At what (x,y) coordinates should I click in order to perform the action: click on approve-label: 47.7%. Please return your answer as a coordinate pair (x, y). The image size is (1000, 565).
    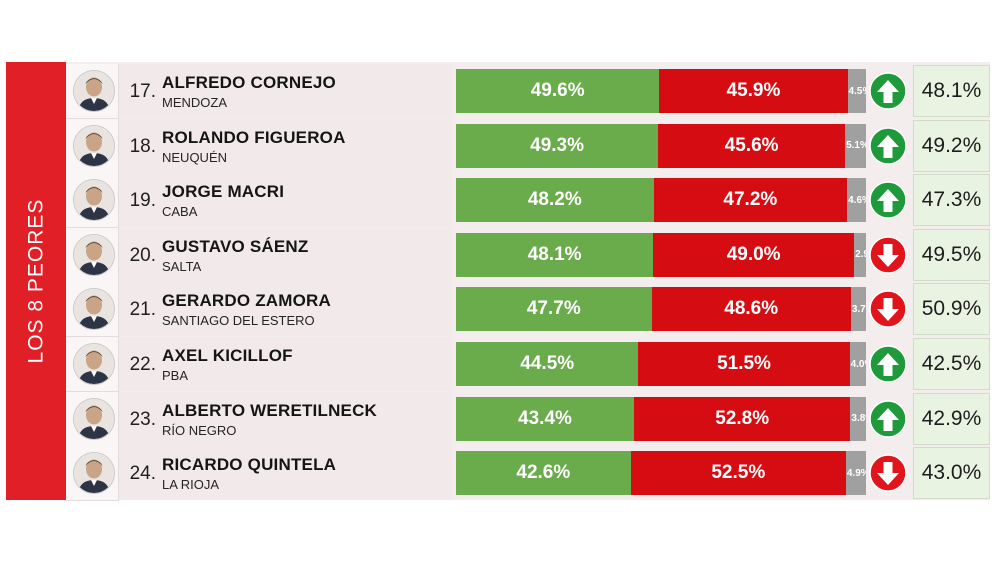
    Looking at the image, I should click on (553, 309).